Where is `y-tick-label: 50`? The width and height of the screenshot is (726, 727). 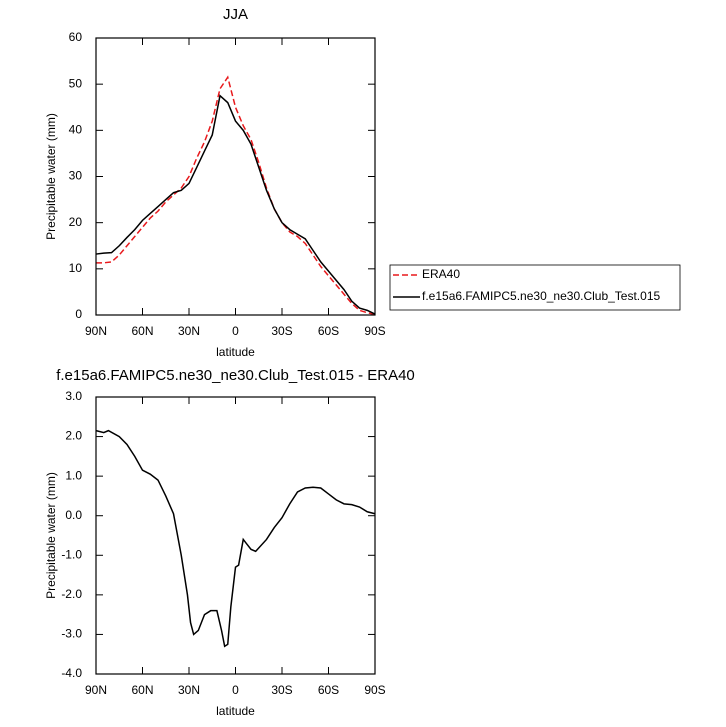
y-tick-label: 50 is located at coordinates (76, 83).